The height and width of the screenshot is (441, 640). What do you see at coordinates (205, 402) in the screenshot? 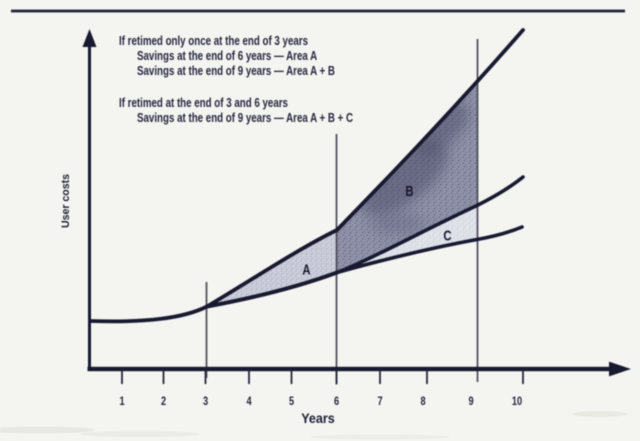
I see `svg-text: 3` at bounding box center [205, 402].